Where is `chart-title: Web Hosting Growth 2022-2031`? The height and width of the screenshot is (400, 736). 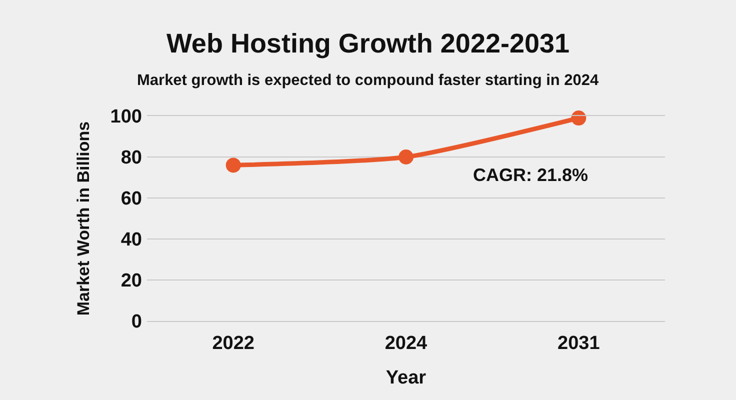 chart-title: Web Hosting Growth 2022-2031 is located at coordinates (368, 43).